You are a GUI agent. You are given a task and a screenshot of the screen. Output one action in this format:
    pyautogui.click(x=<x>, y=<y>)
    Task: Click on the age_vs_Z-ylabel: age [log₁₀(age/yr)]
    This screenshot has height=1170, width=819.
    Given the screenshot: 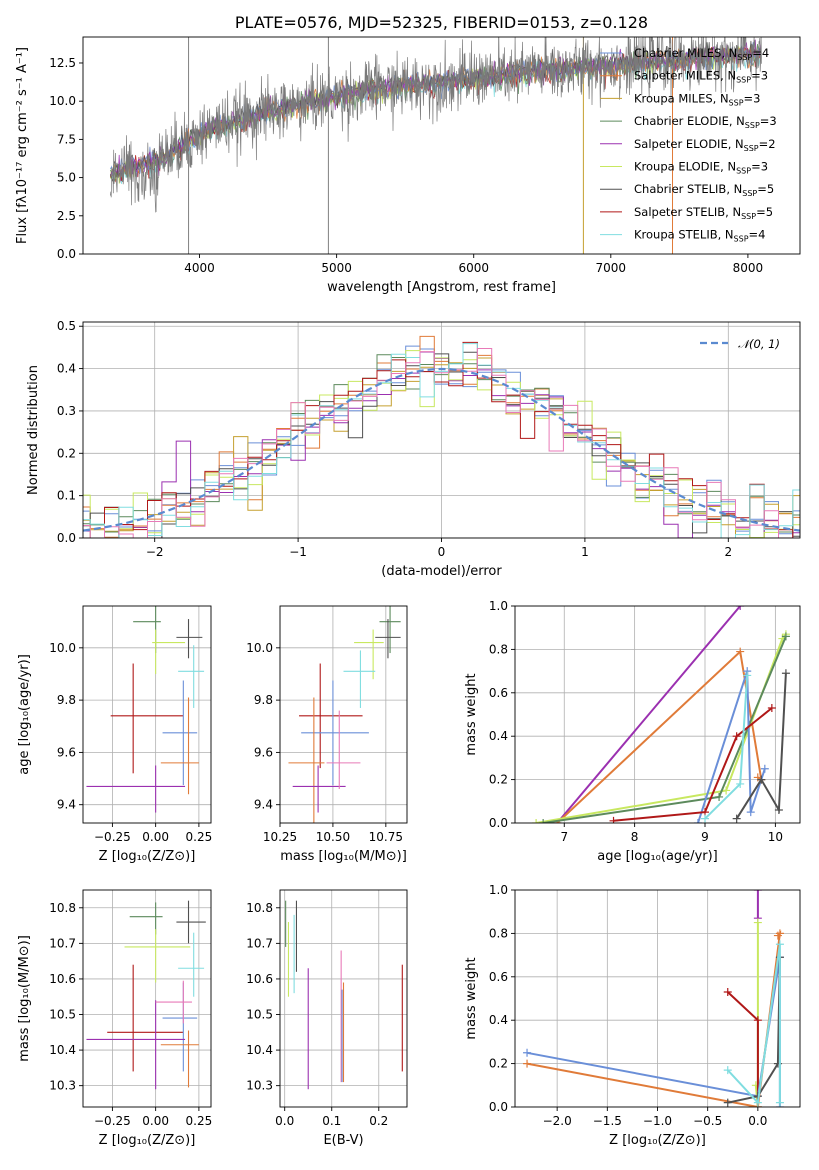 What is the action you would take?
    pyautogui.click(x=24, y=714)
    